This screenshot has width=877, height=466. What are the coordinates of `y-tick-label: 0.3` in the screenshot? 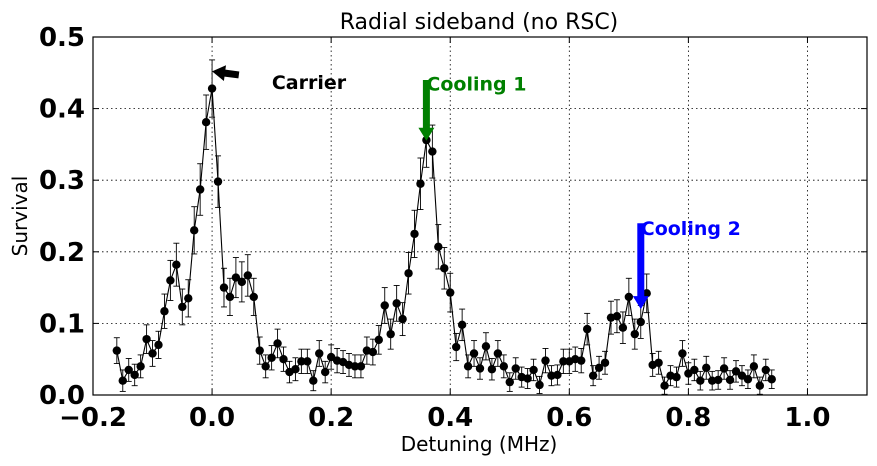 It's located at (62, 181).